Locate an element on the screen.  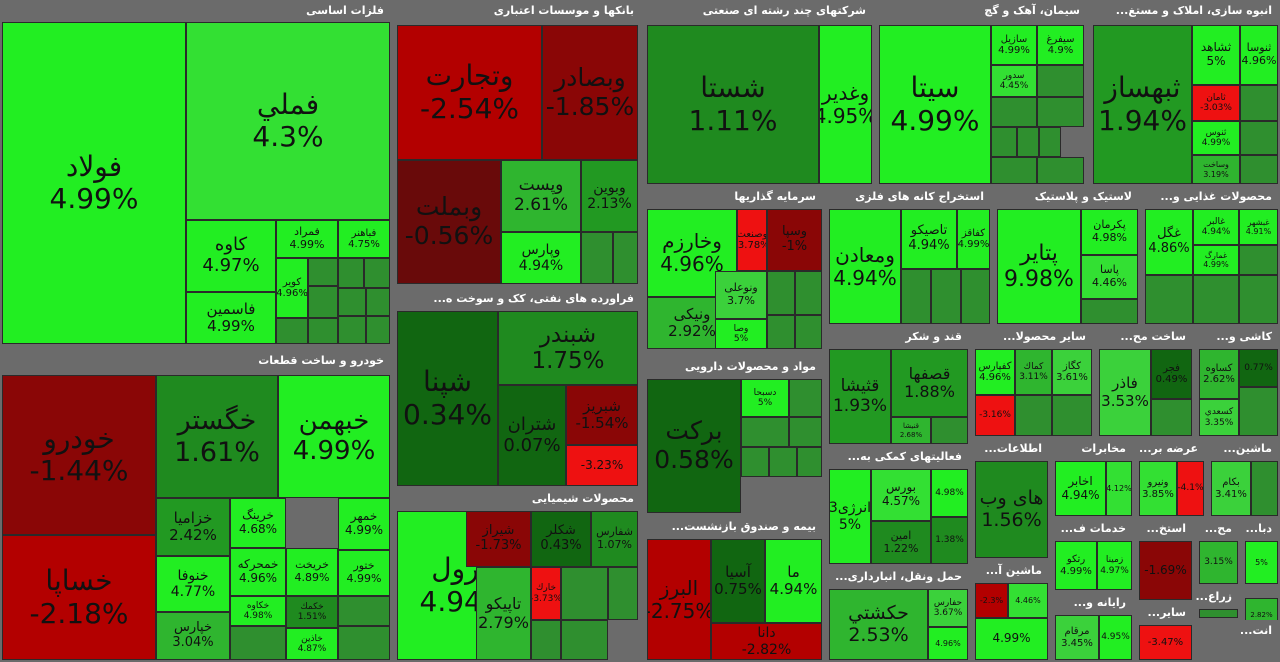
stock-tile: خپارس 3.04% is located at coordinates (193, 636).